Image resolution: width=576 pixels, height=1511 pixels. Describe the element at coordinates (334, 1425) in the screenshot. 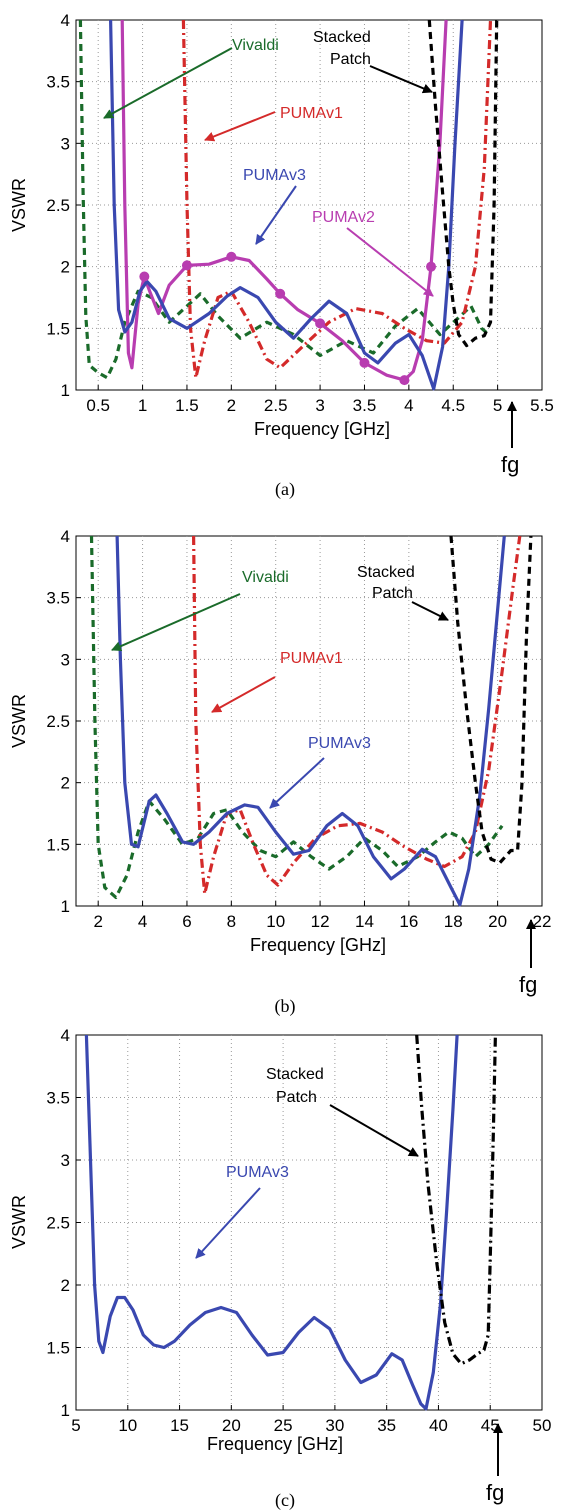

I see `x-tick-label: 30` at that location.